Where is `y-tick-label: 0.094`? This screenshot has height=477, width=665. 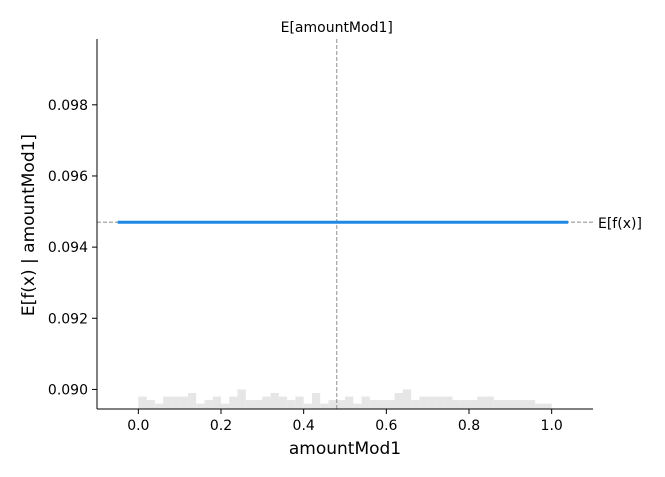
y-tick-label: 0.094 is located at coordinates (68, 248).